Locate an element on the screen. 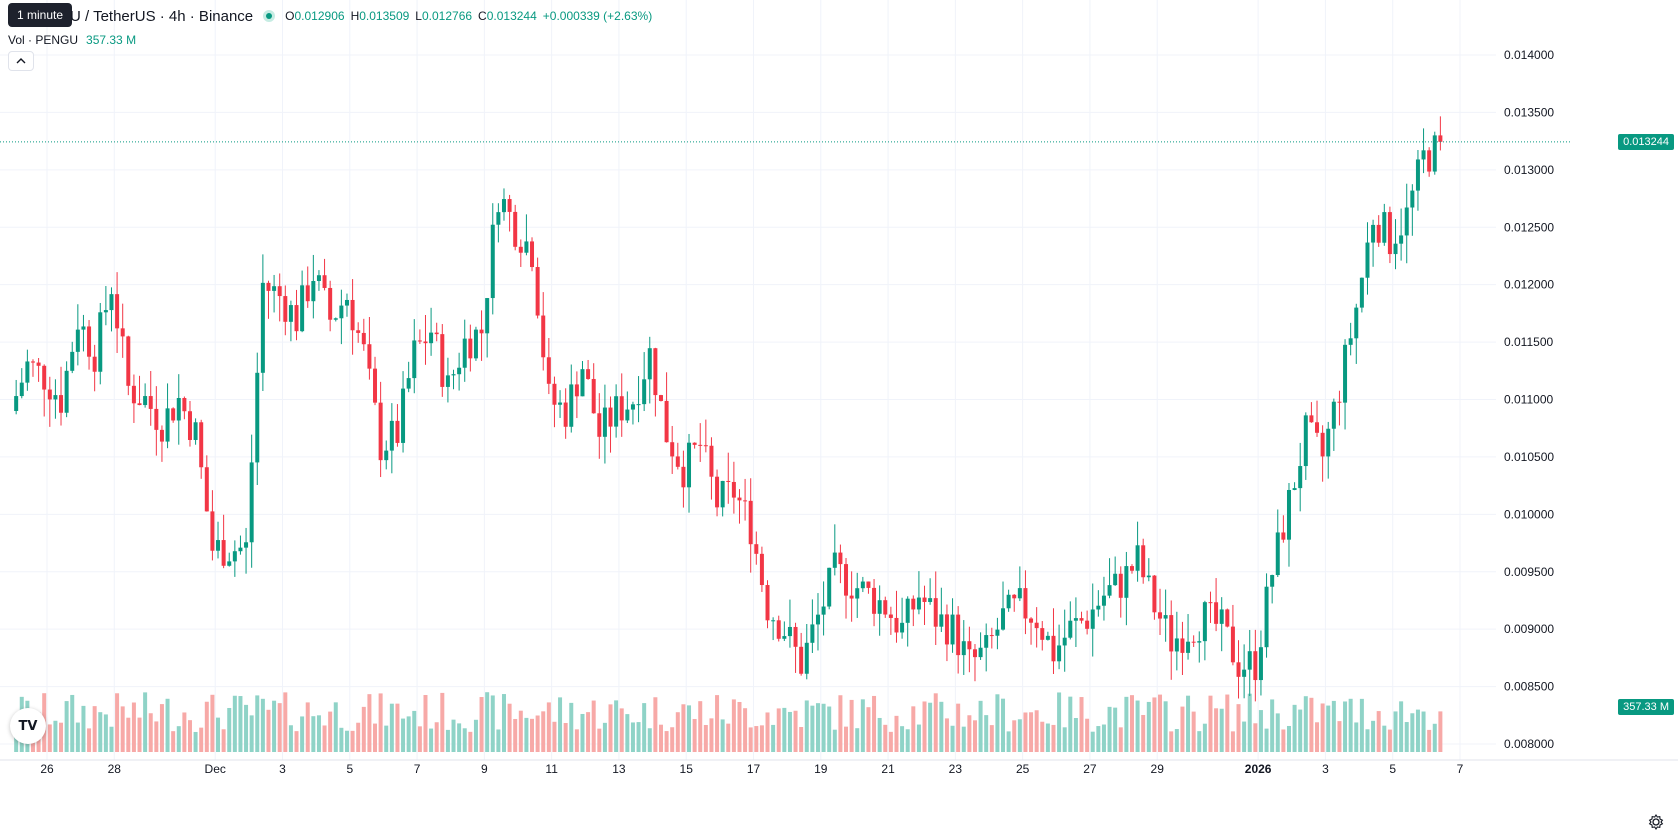 Image resolution: width=1678 pixels, height=835 pixels. y-tick-label: 0.011000 is located at coordinates (1528, 400).